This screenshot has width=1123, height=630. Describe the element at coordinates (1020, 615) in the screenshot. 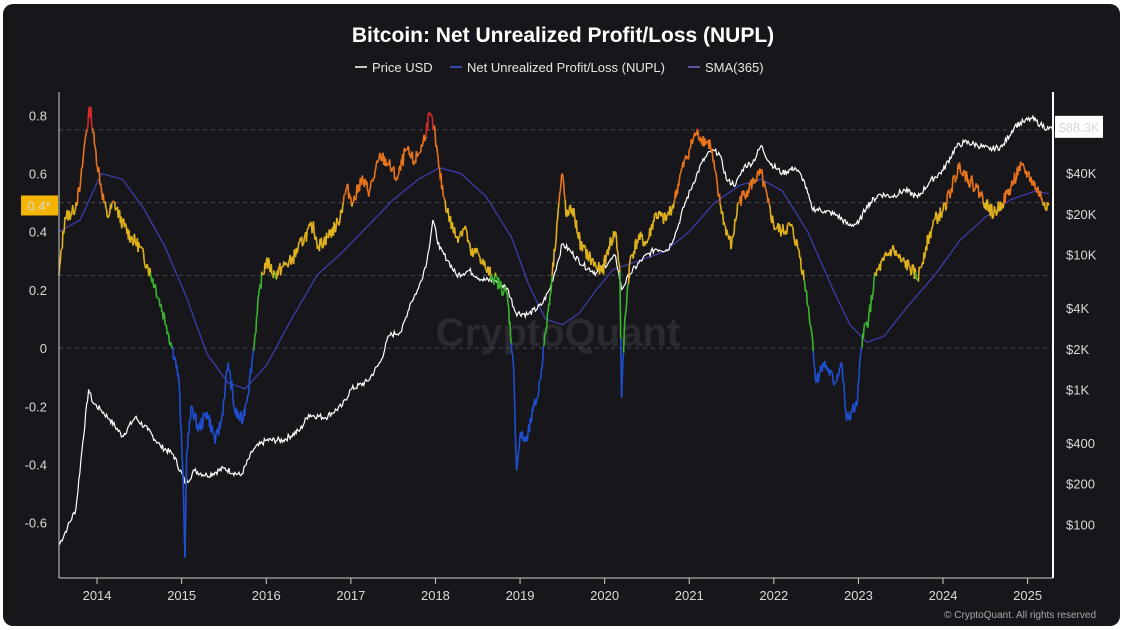

I see `copyright: © CryptoQuant. All rights reserved` at that location.